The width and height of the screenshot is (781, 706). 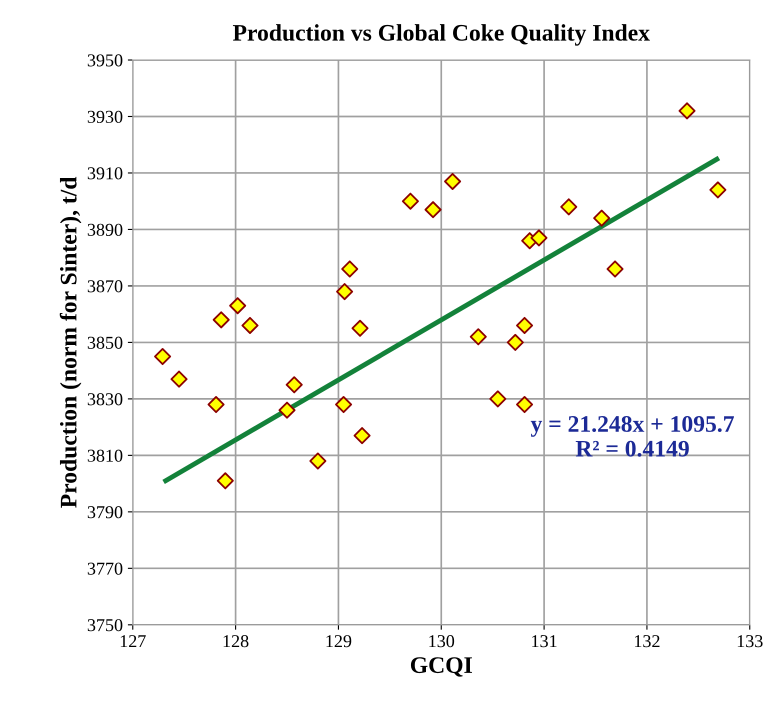 What do you see at coordinates (632, 436) in the screenshot?
I see `annotation: y = 21.248x + 1095.7 R² = 0.4149` at bounding box center [632, 436].